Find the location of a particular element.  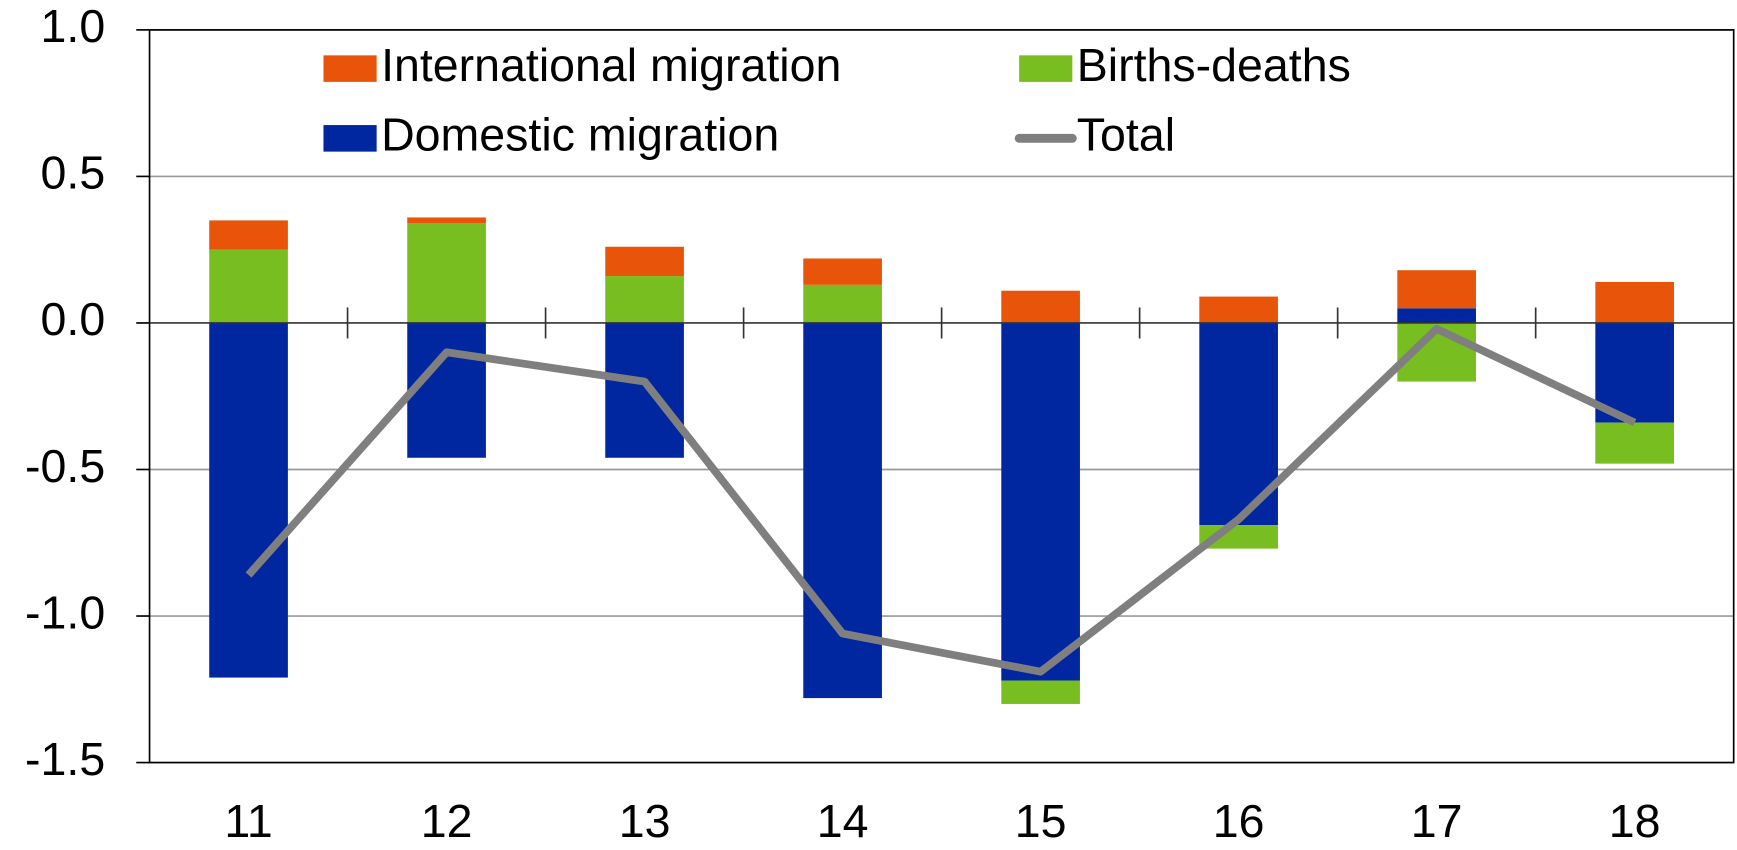

y-tick-label: -1.0 is located at coordinates (65, 612).